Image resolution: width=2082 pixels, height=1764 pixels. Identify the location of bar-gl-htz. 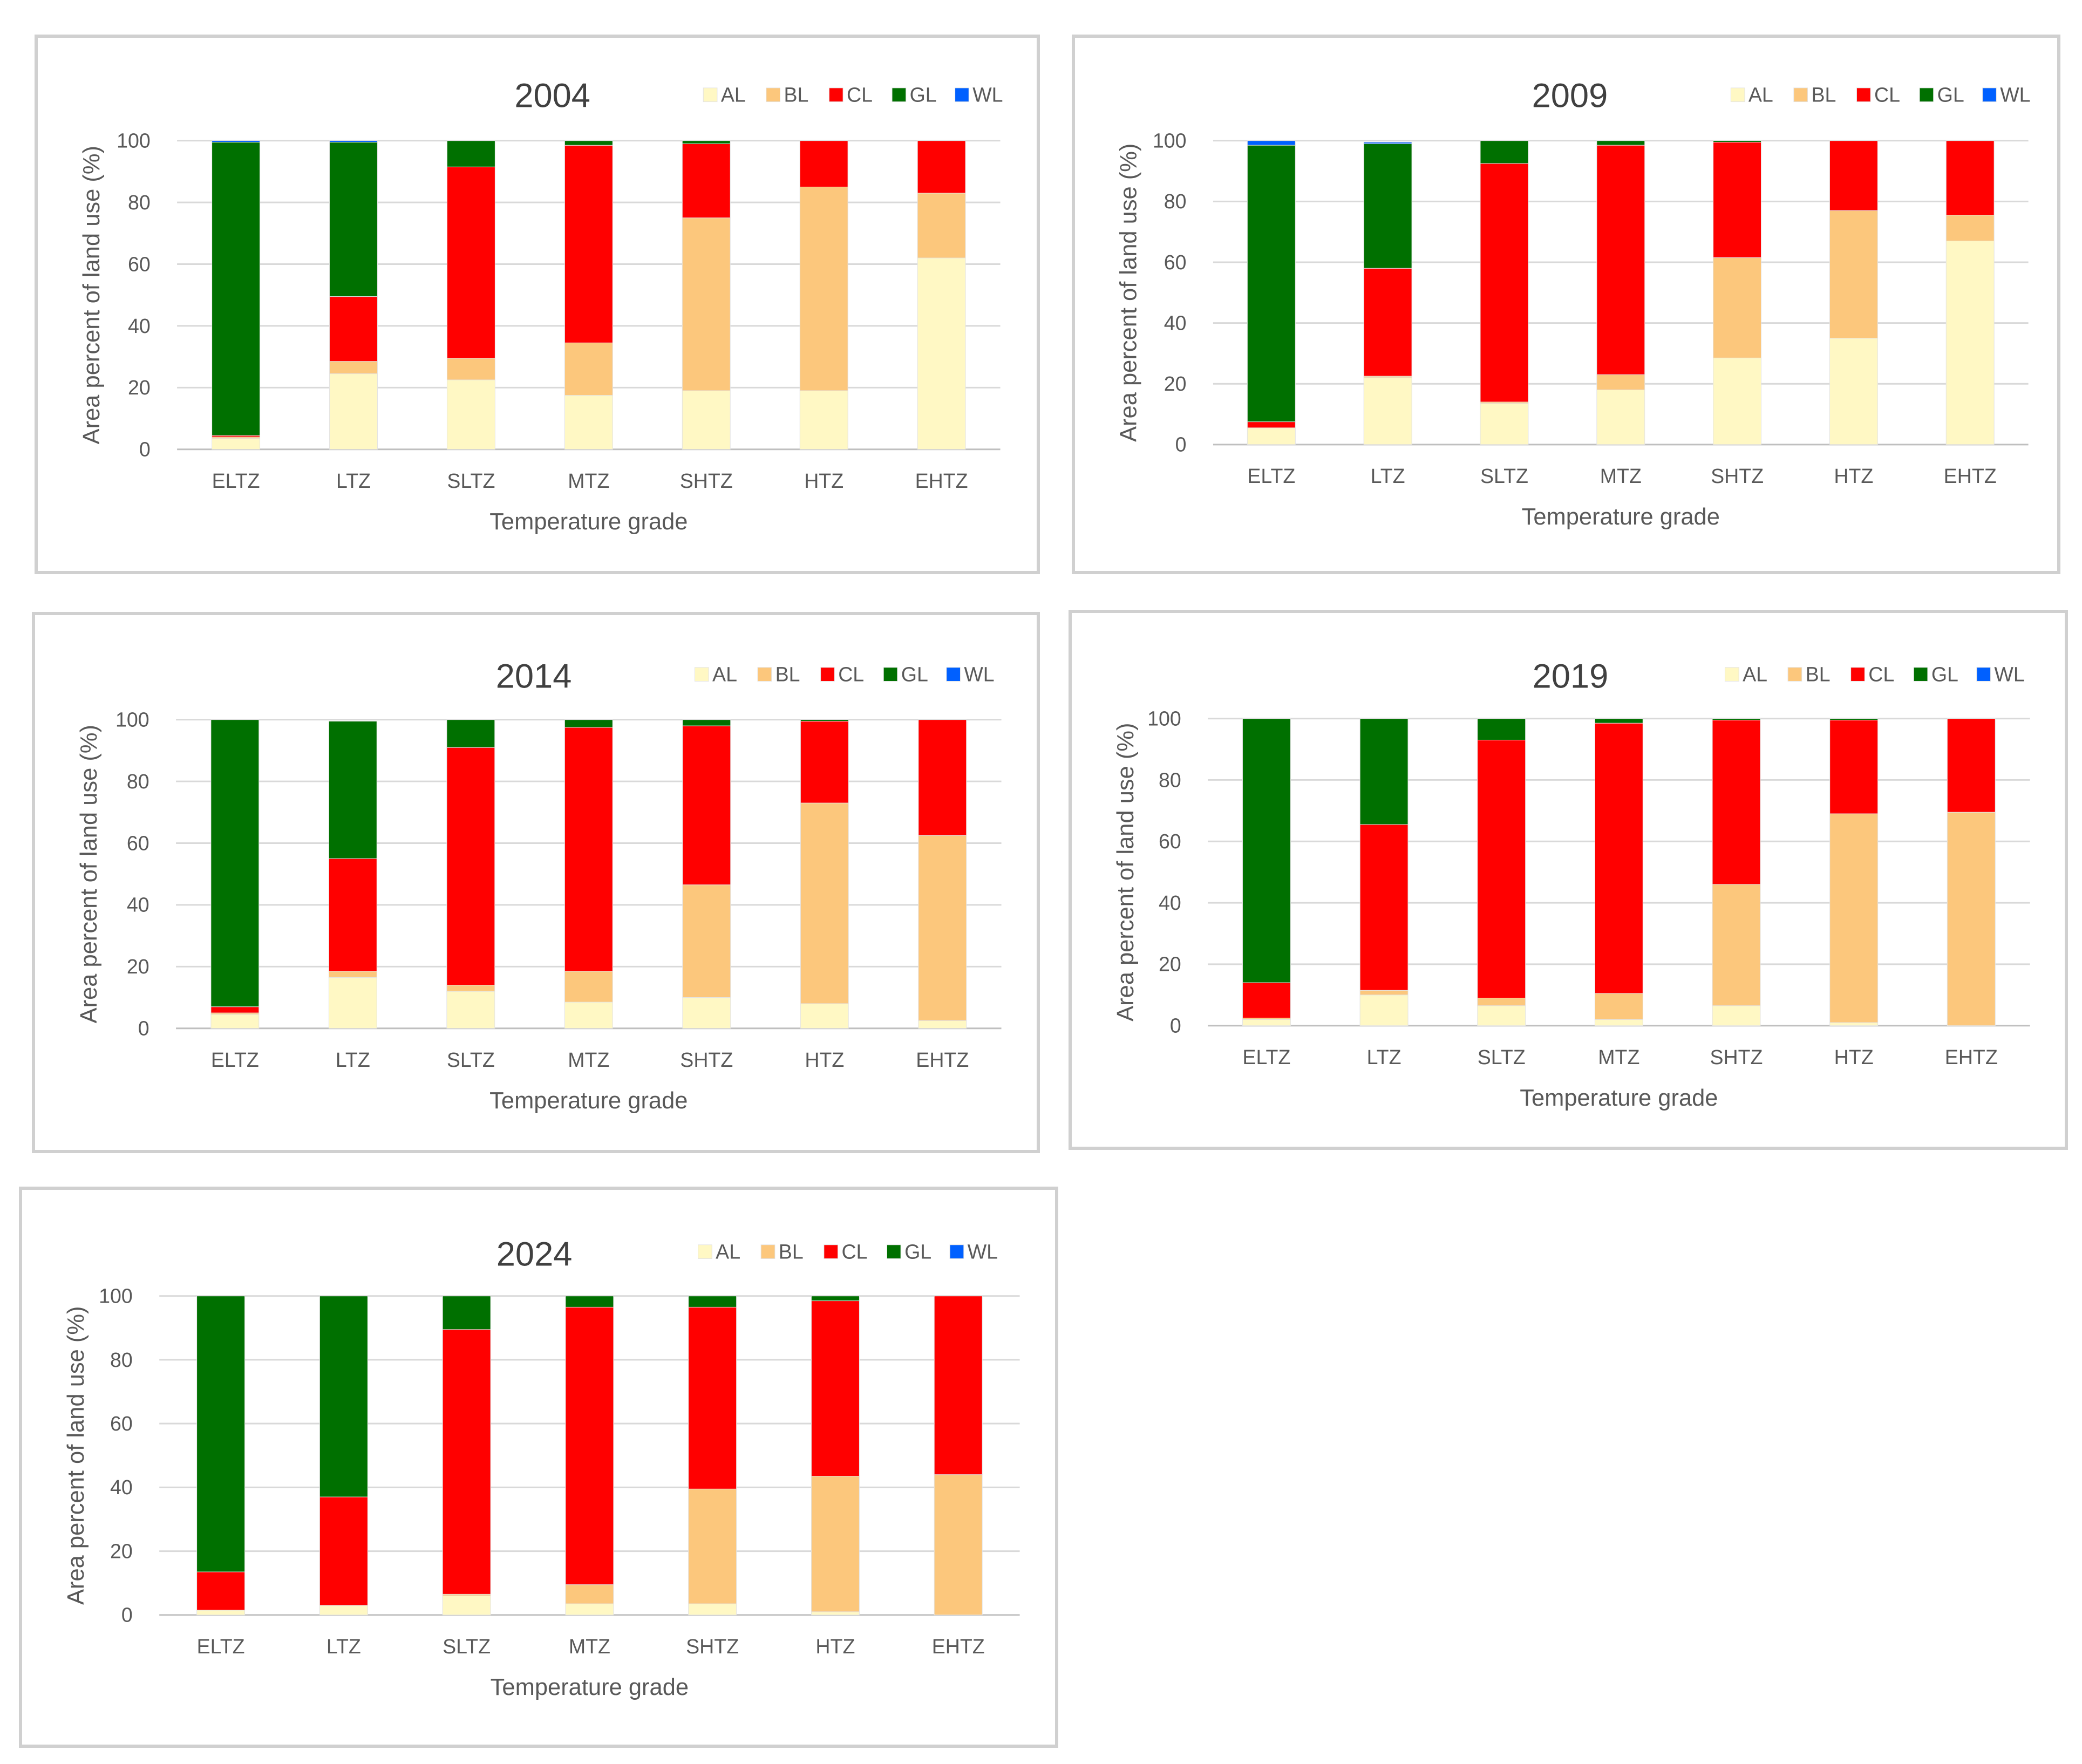
(1854, 719).